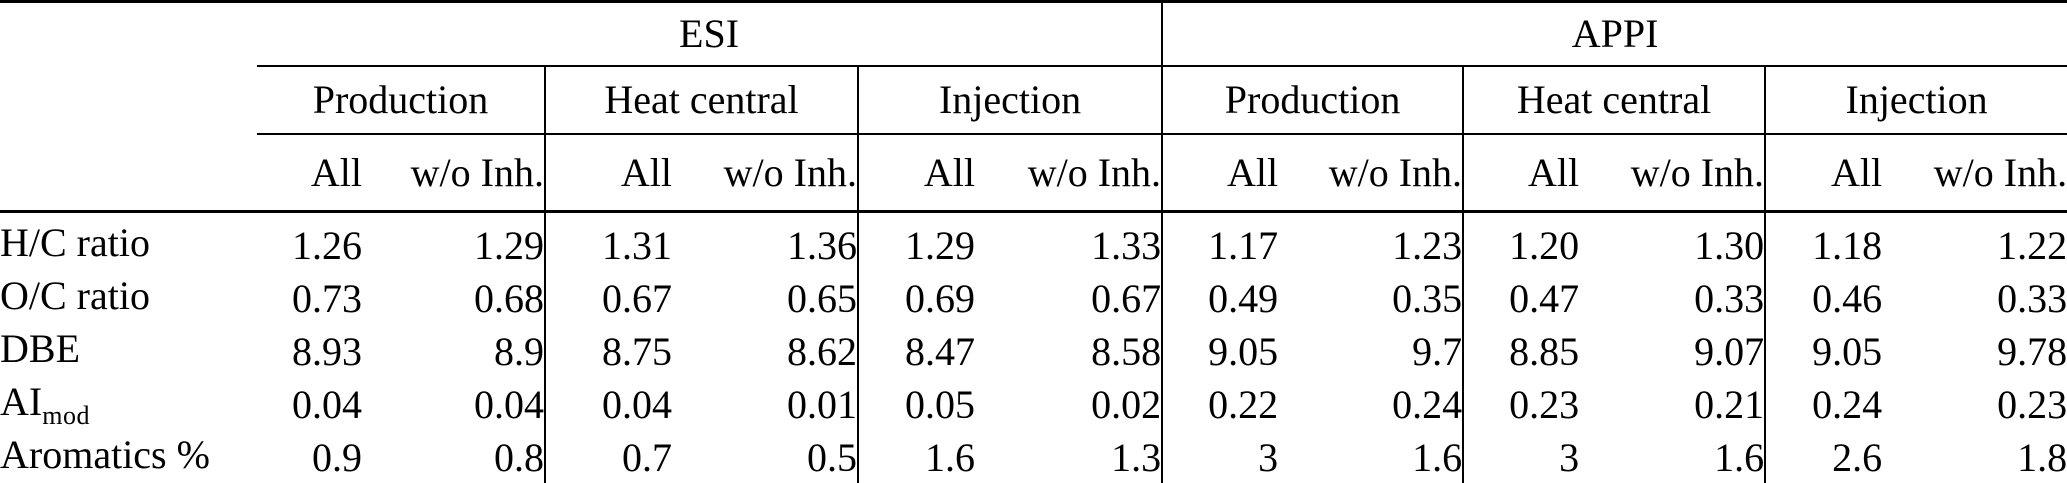  Describe the element at coordinates (40, 348) in the screenshot. I see `row-label-text: DBE` at that location.